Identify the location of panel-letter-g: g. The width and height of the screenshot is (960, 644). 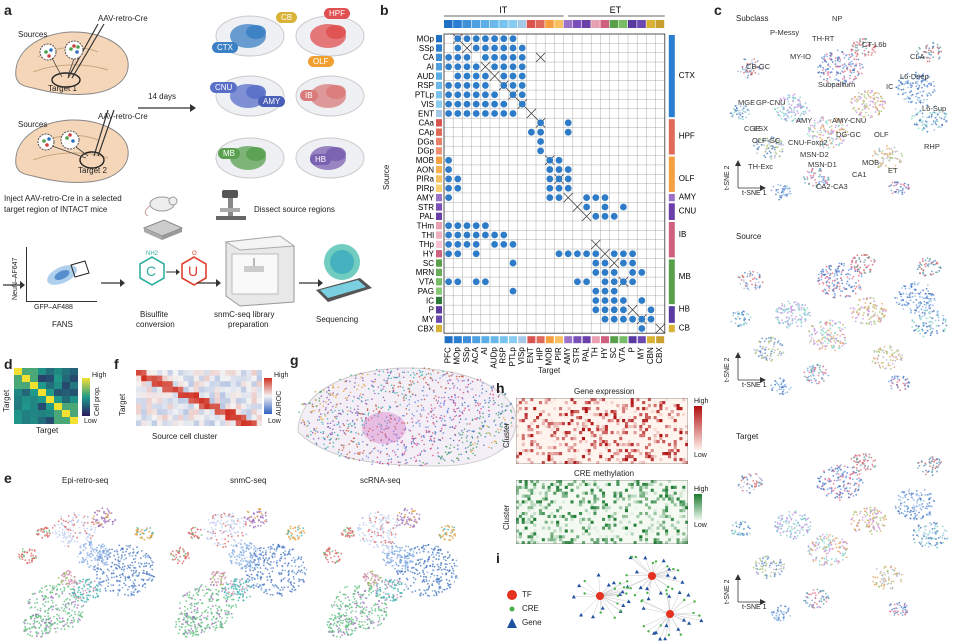
(294, 360).